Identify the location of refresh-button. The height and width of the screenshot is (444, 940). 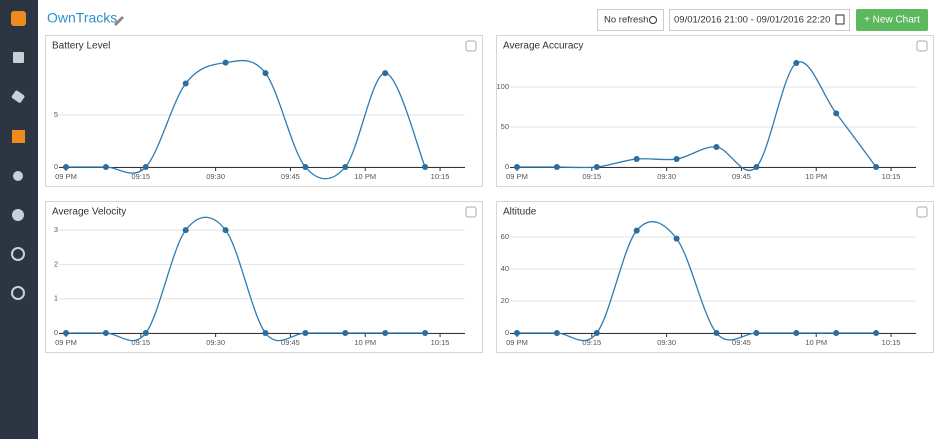
(630, 20).